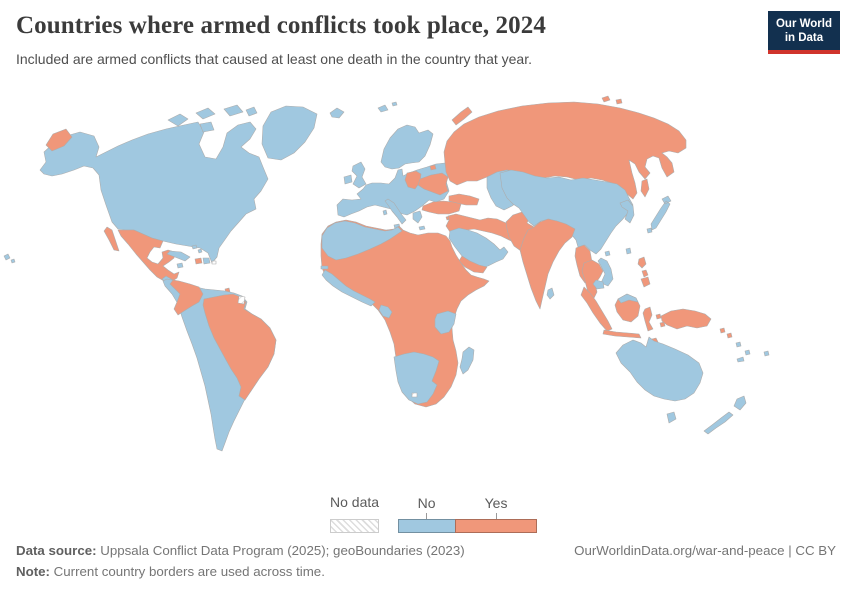 This screenshot has width=850, height=600. What do you see at coordinates (359, 175) in the screenshot?
I see `region-united-kingdom` at bounding box center [359, 175].